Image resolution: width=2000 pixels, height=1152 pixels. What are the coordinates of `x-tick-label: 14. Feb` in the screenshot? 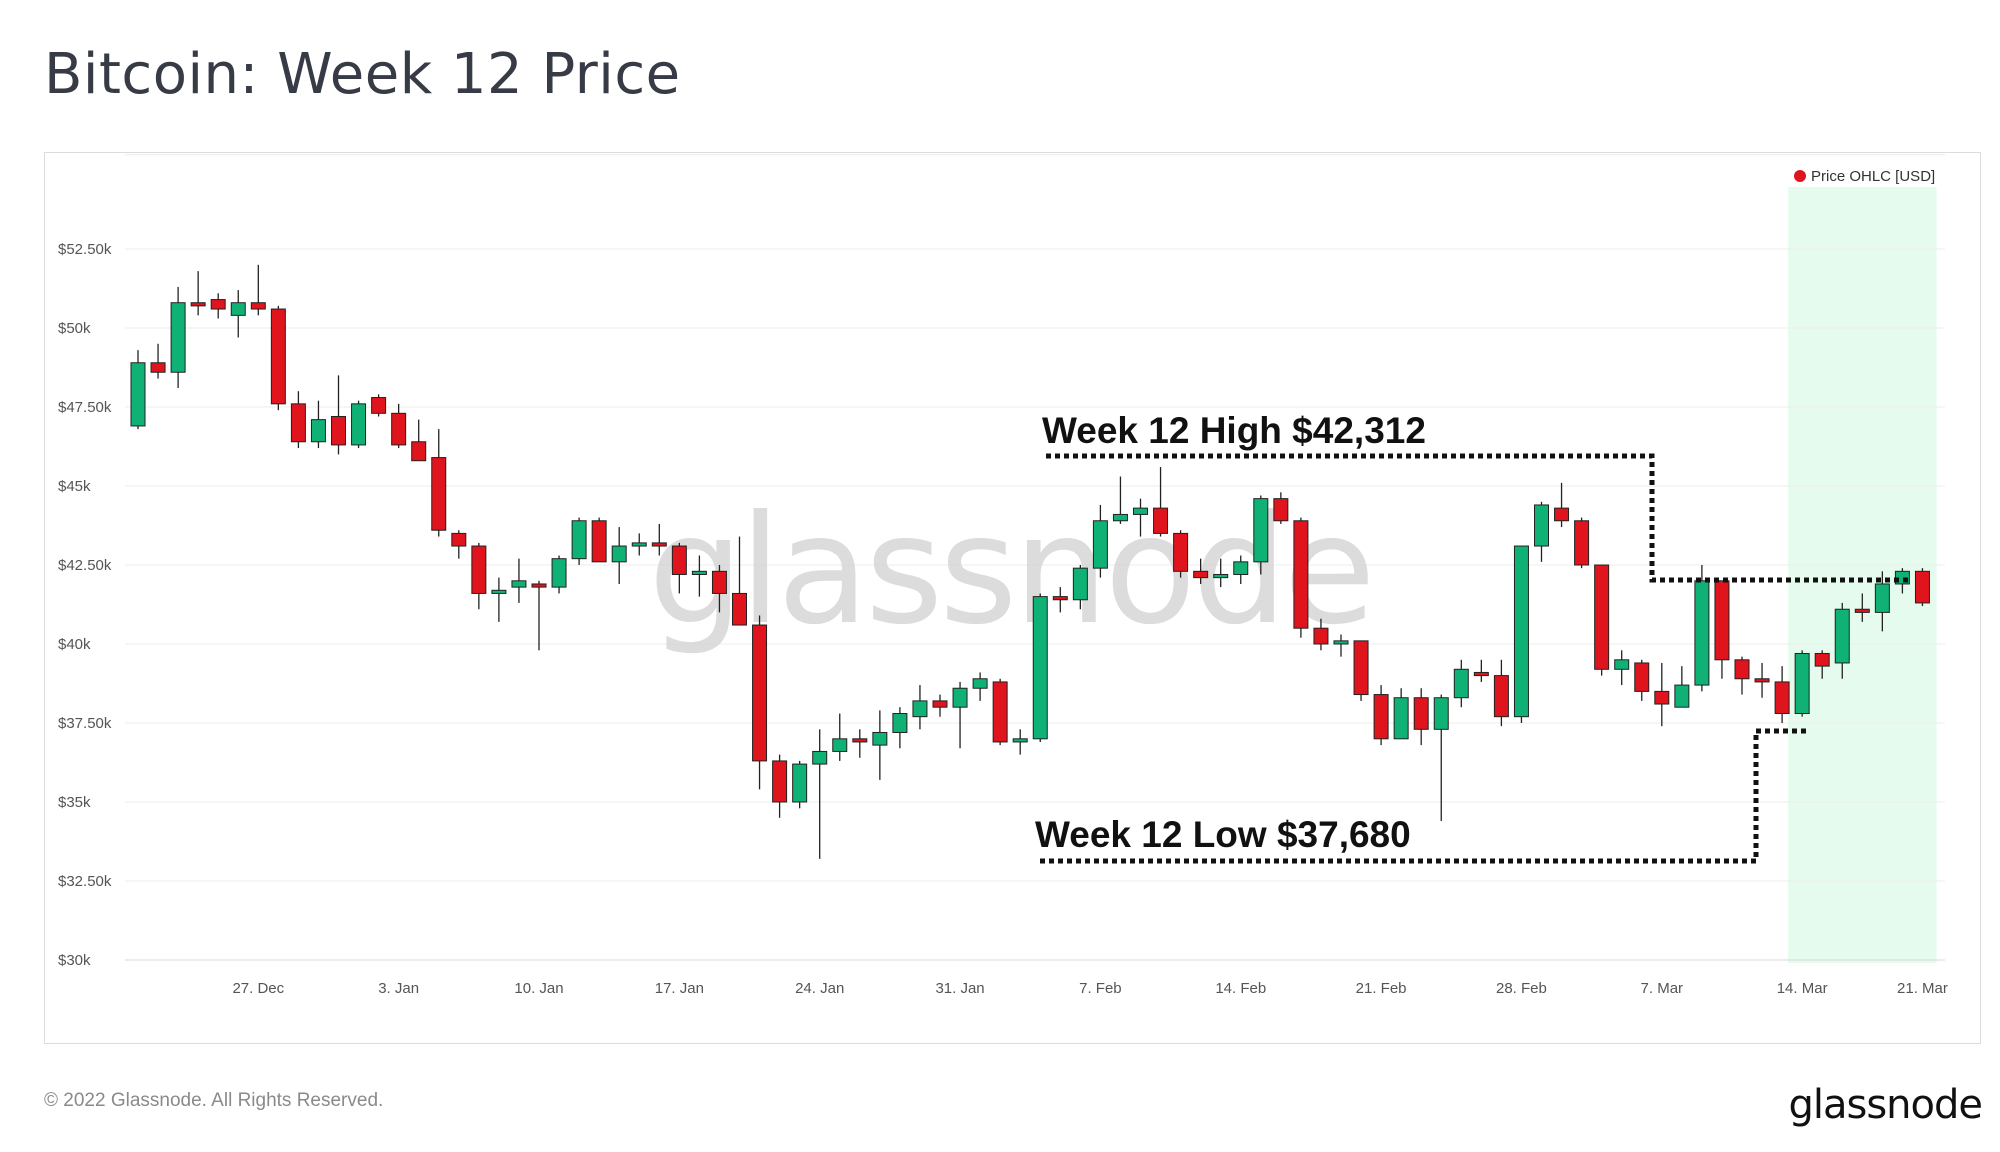 It's located at (1240, 988).